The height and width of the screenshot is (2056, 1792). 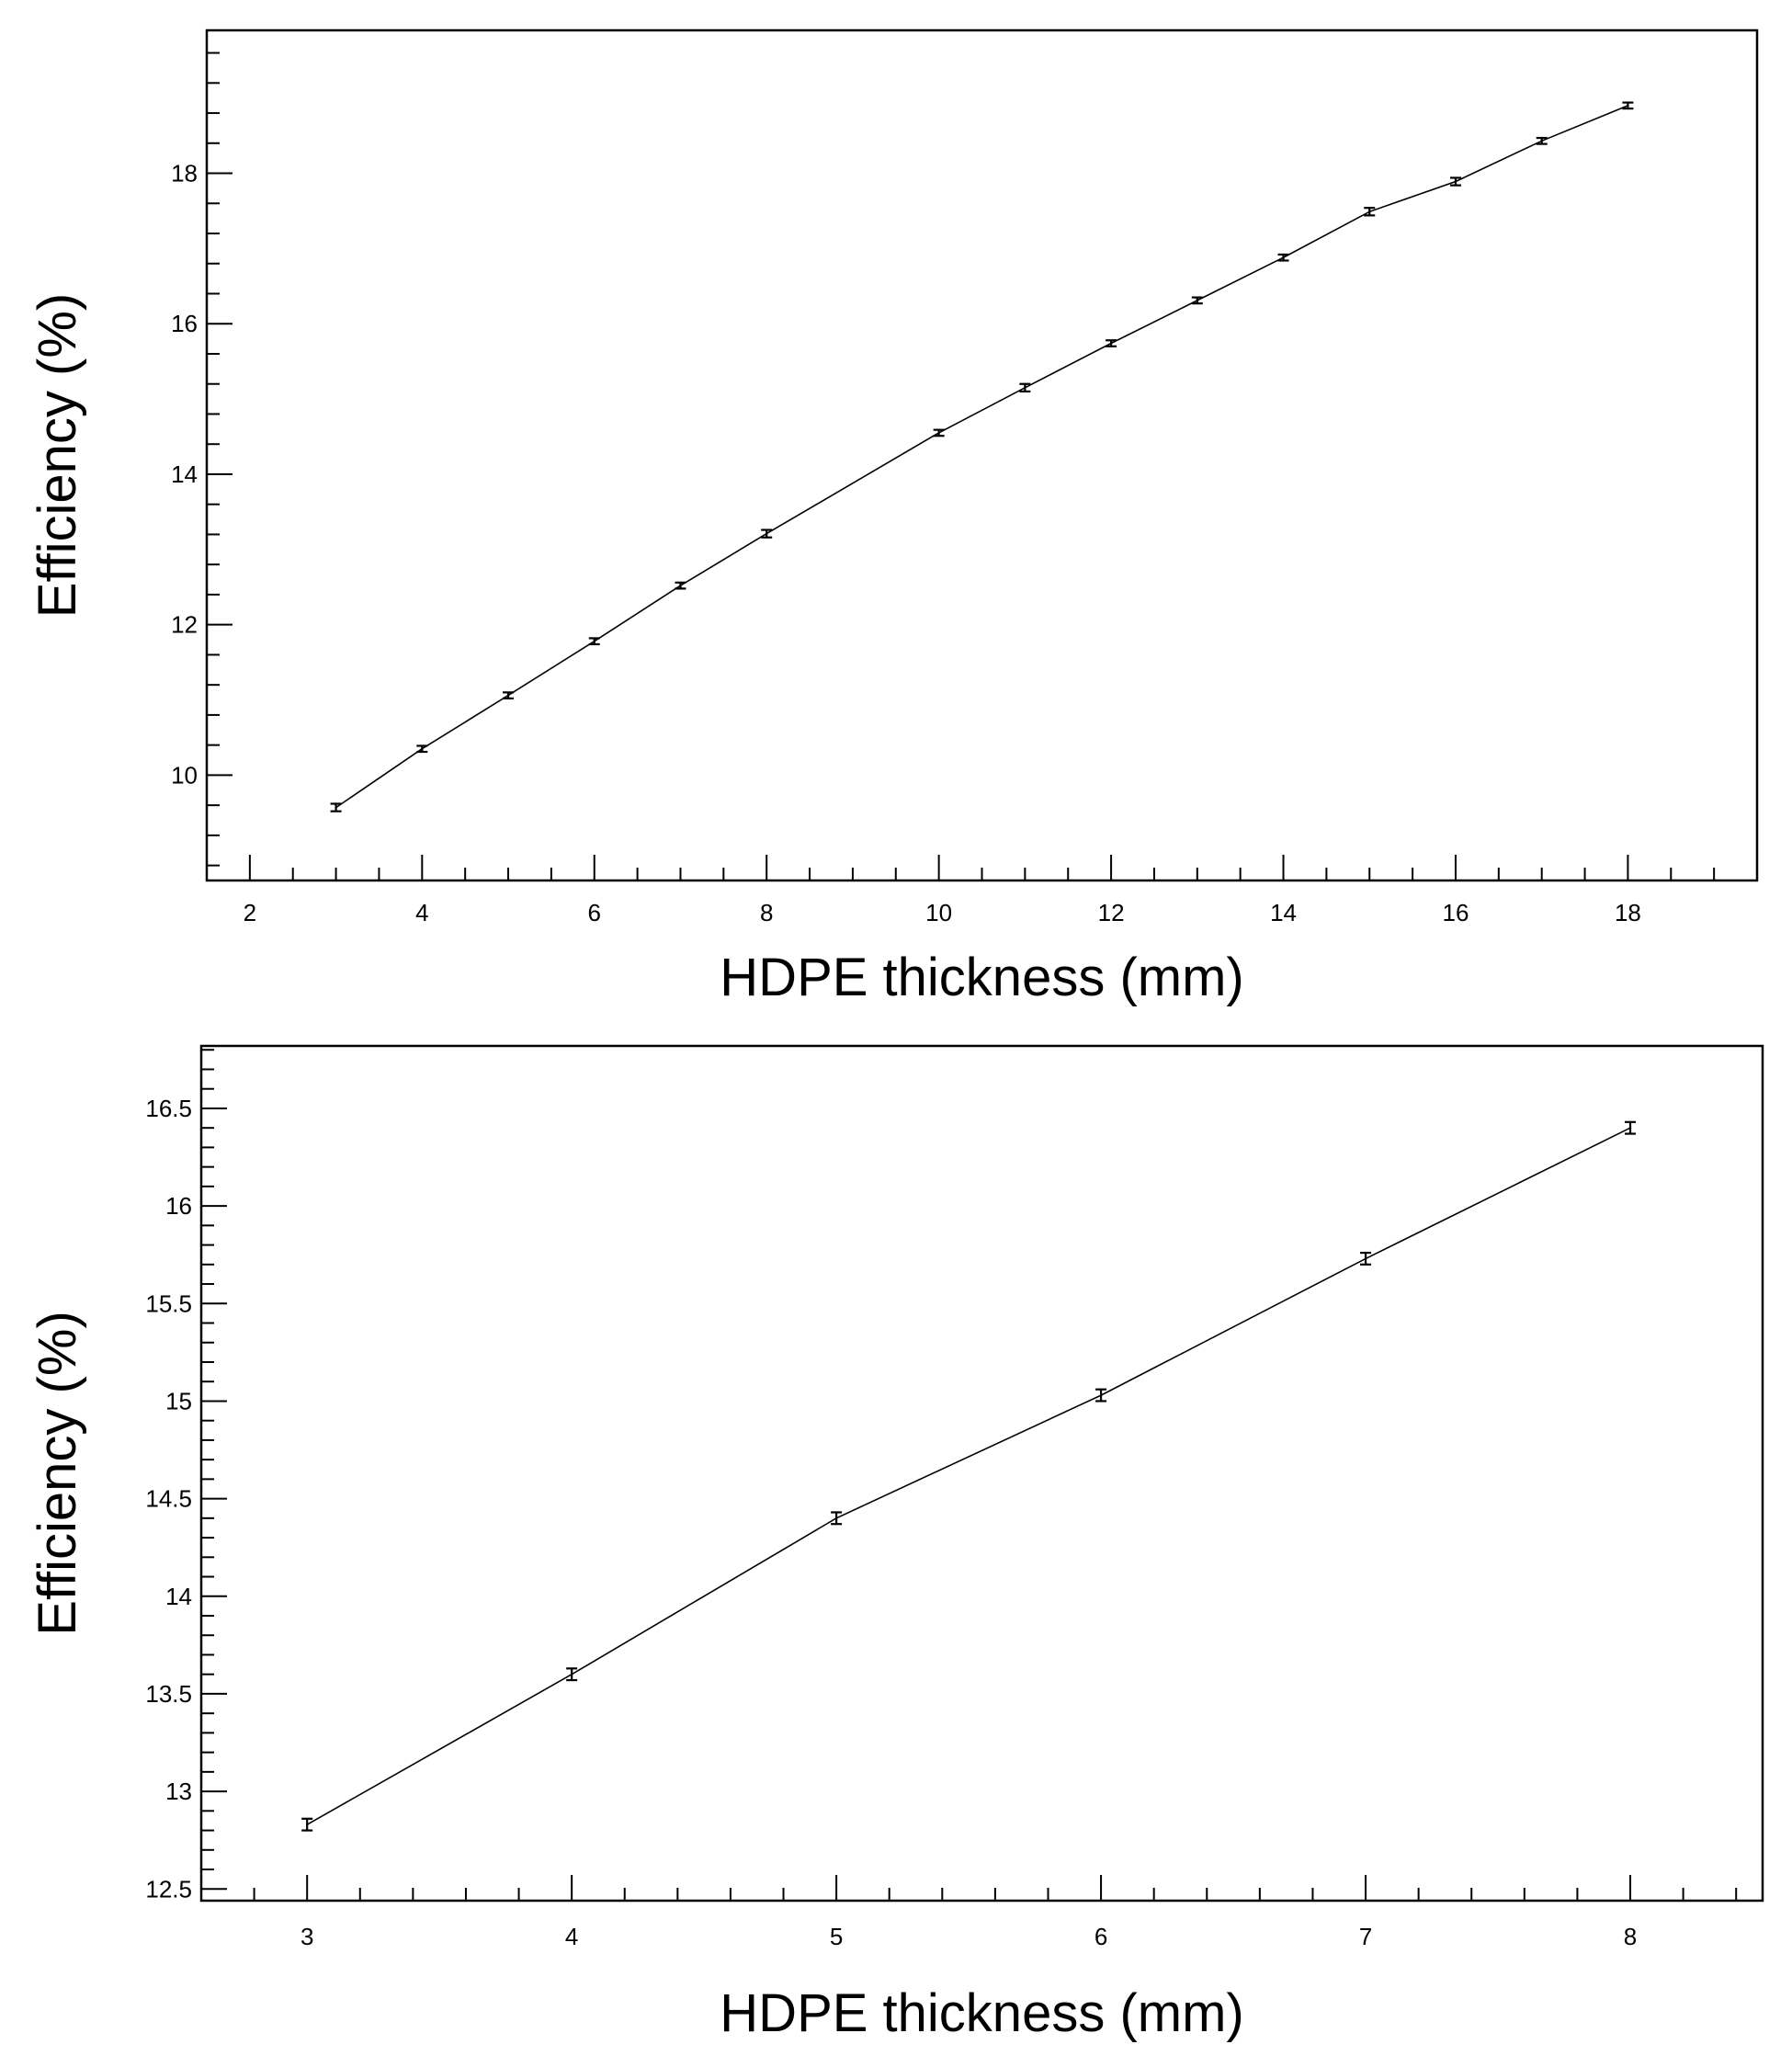 I want to click on y-tick-label: 13.5, so click(x=168, y=1694).